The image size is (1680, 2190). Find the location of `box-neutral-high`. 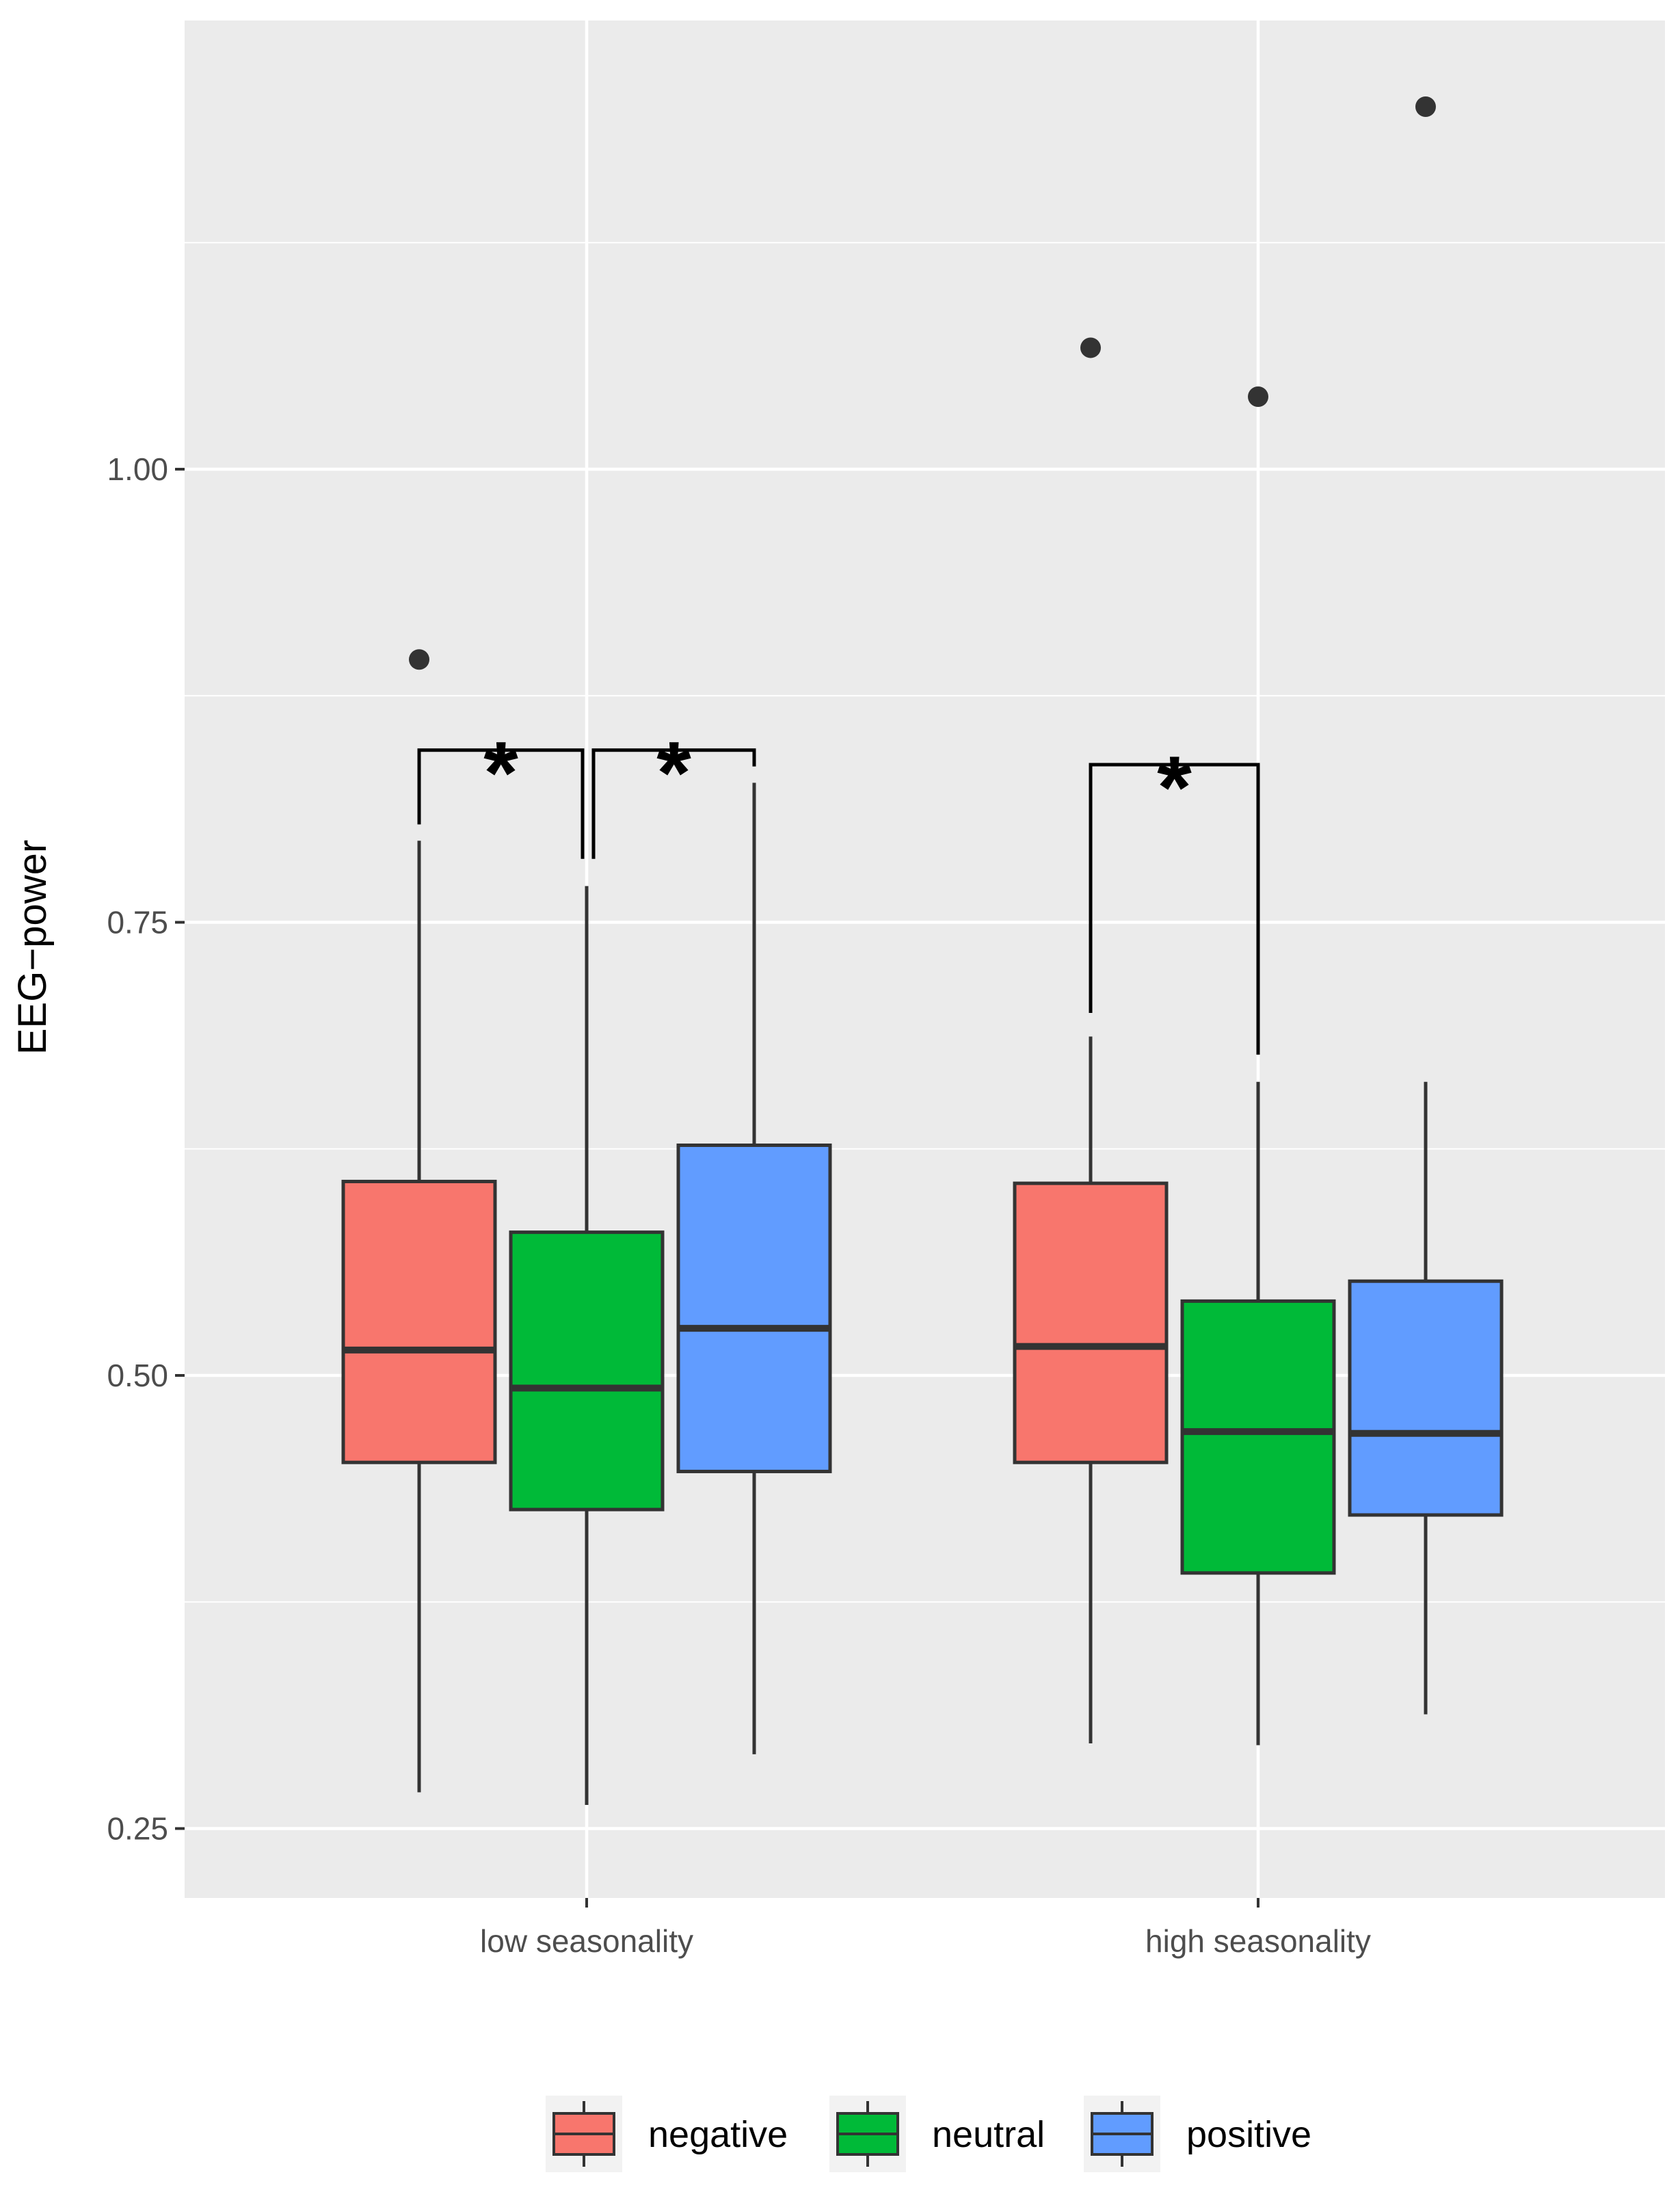

box-neutral-high is located at coordinates (1258, 1065).